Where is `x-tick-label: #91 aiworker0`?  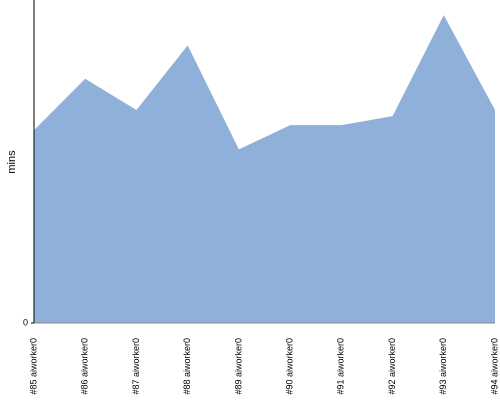
x-tick-label: #91 aiworker0 is located at coordinates (341, 366).